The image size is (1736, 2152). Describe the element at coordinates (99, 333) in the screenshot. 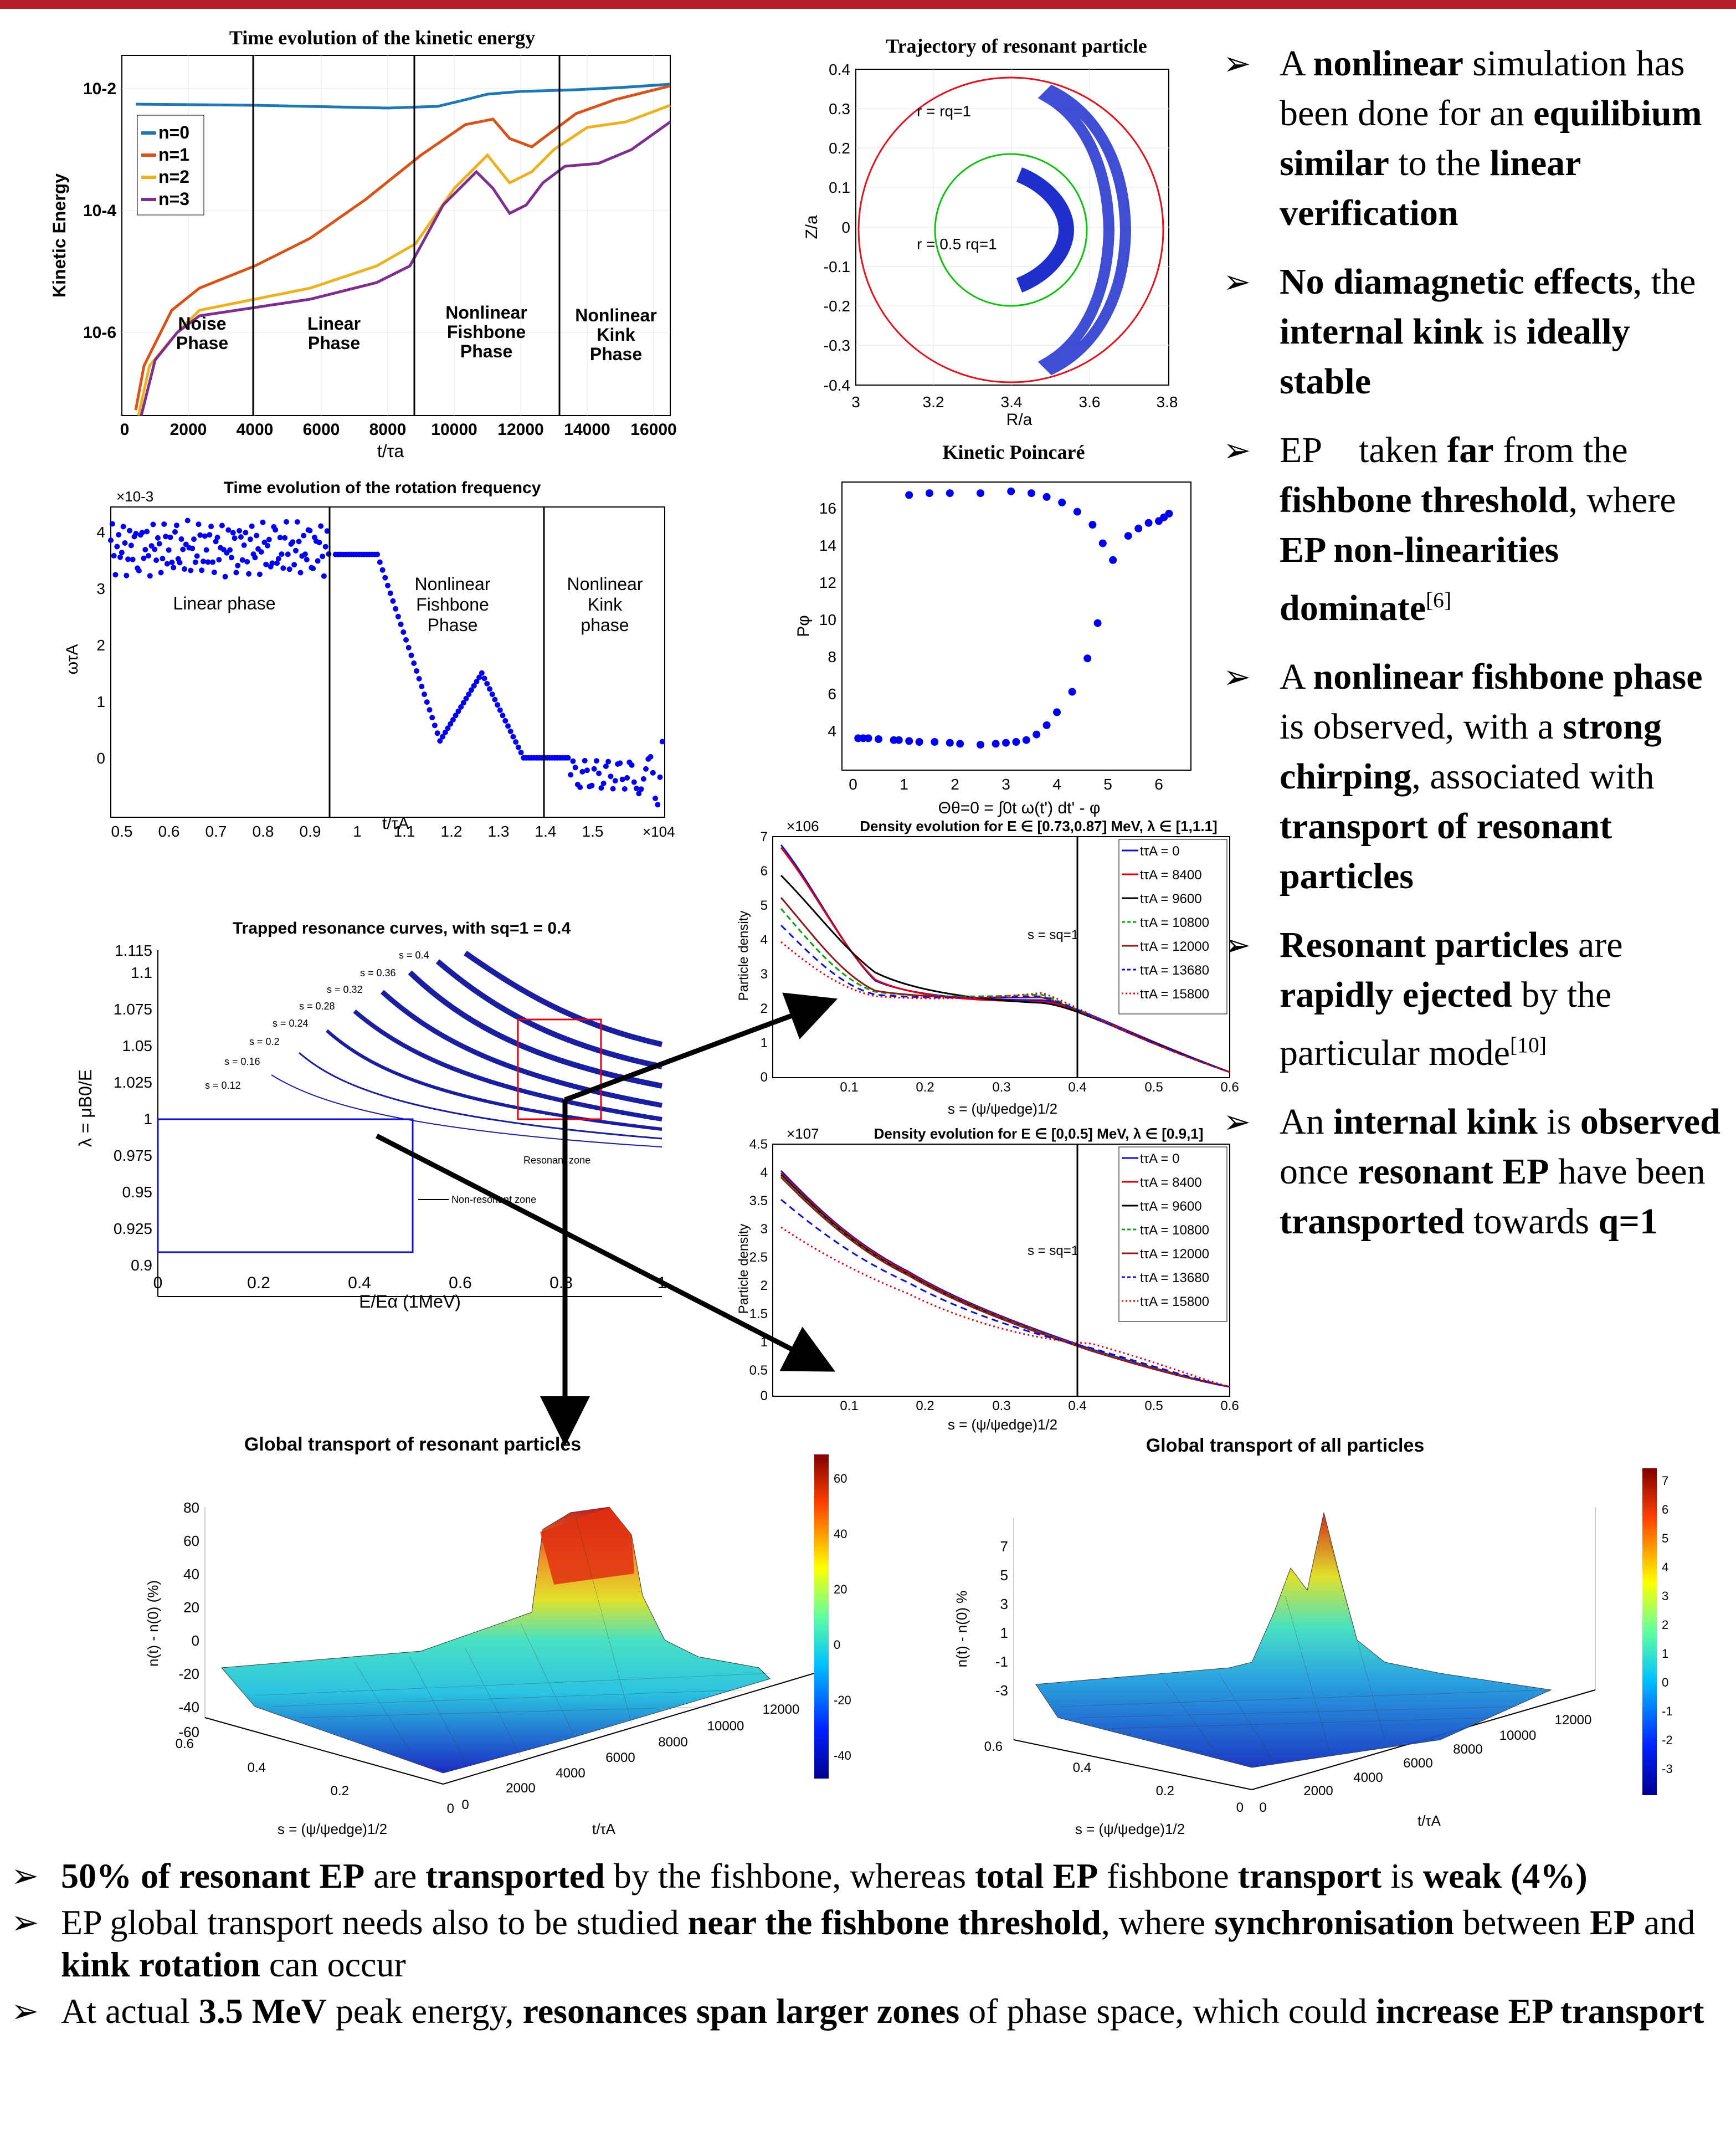

I see `y-tick: 10-6` at that location.